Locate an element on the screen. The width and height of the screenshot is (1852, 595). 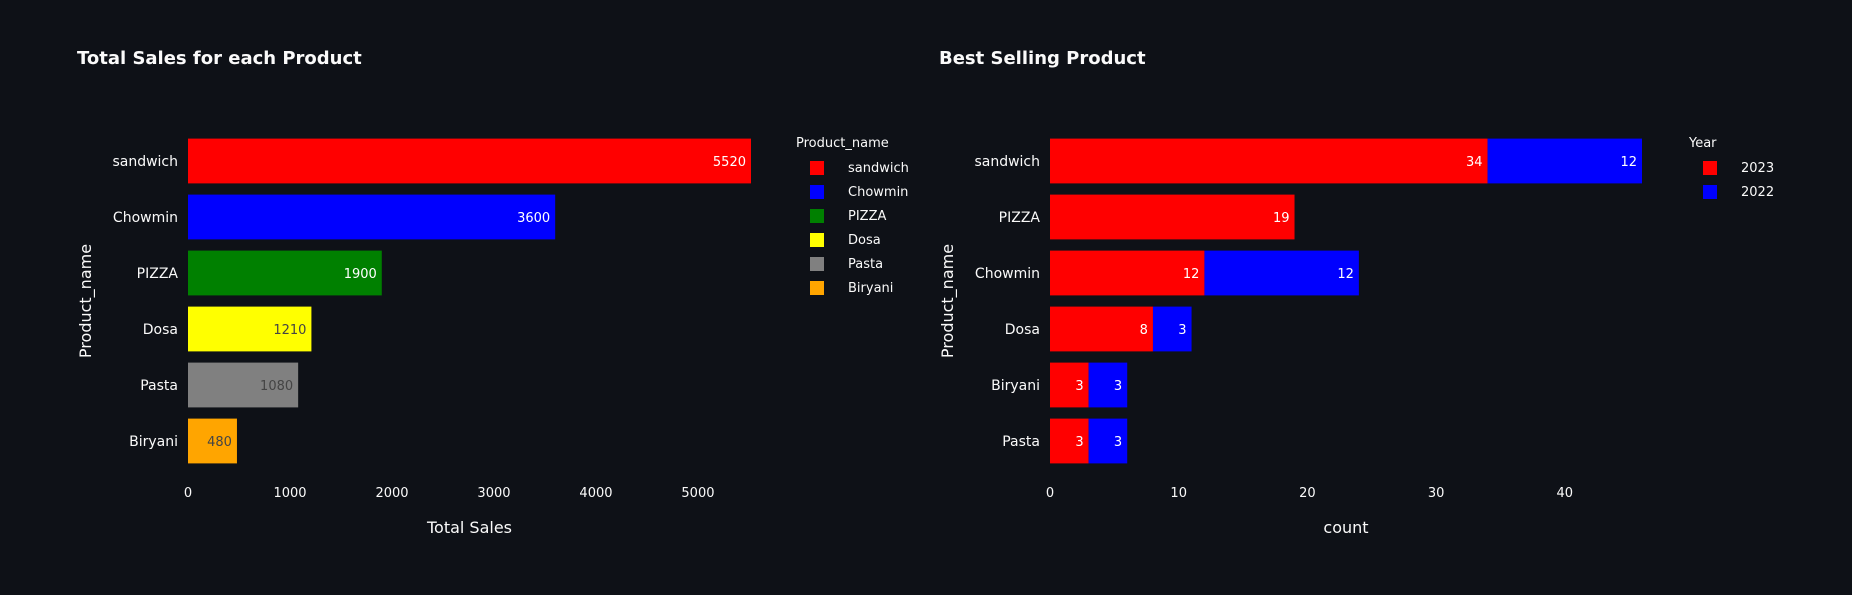
bar-chowmin-2022 is located at coordinates (1281, 273).